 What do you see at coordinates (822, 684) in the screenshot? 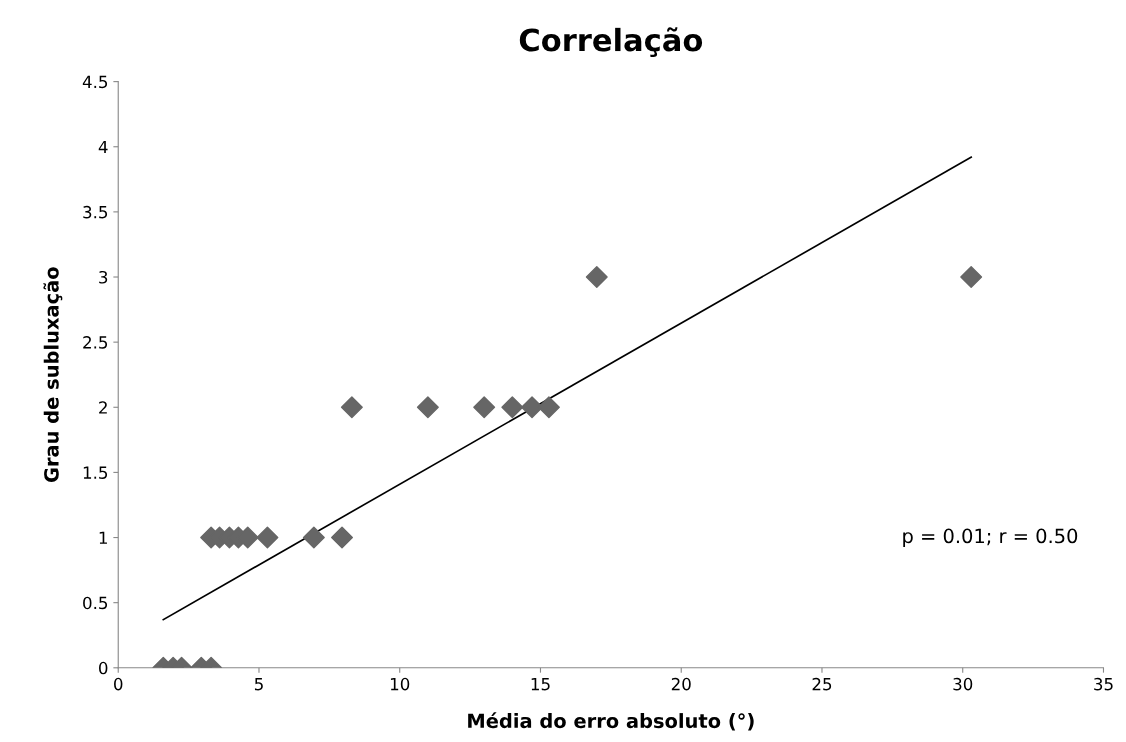
I see `x-tick-label: 25` at bounding box center [822, 684].